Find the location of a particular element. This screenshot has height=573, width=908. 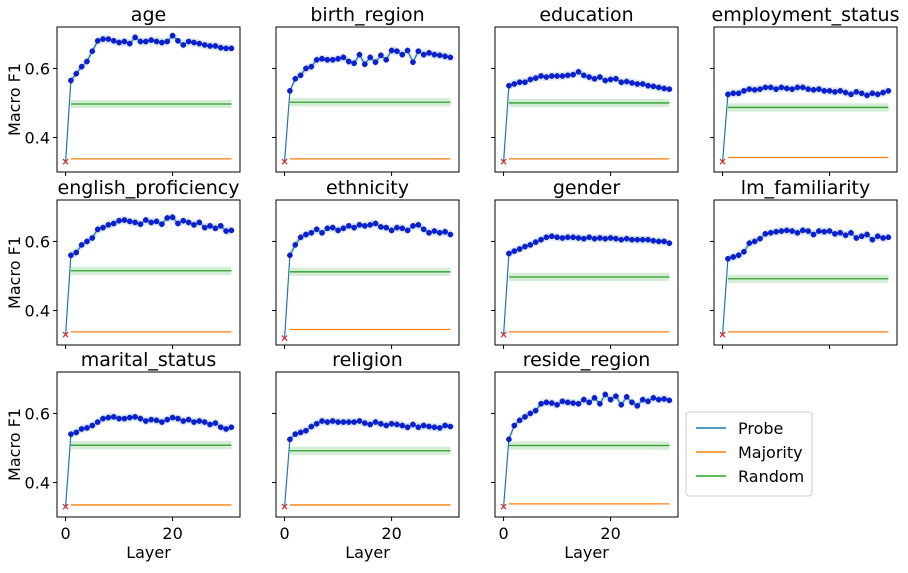

subplot-title: birth_region is located at coordinates (367, 15).